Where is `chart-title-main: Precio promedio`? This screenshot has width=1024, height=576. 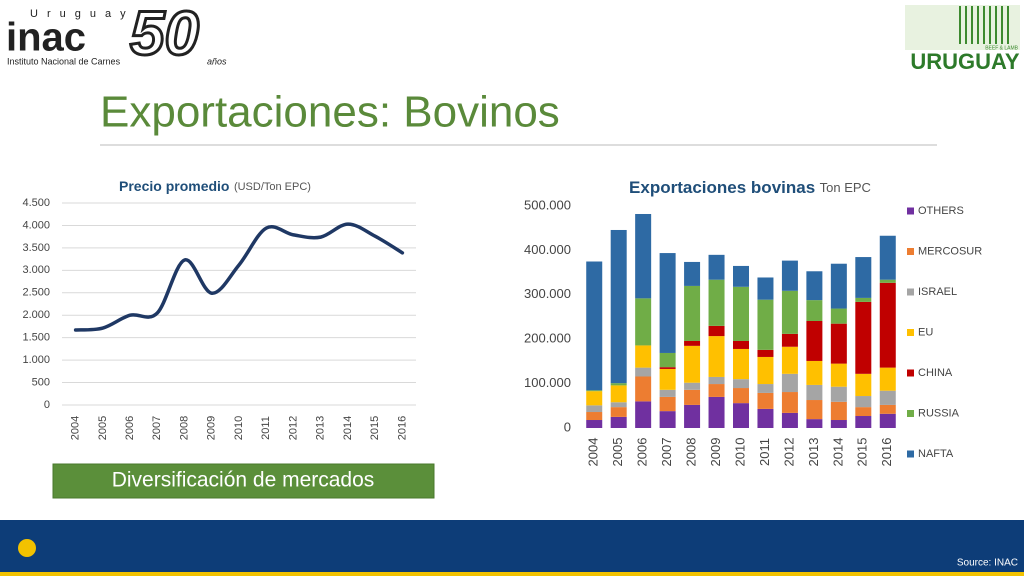
chart-title-main: Precio promedio is located at coordinates (174, 186).